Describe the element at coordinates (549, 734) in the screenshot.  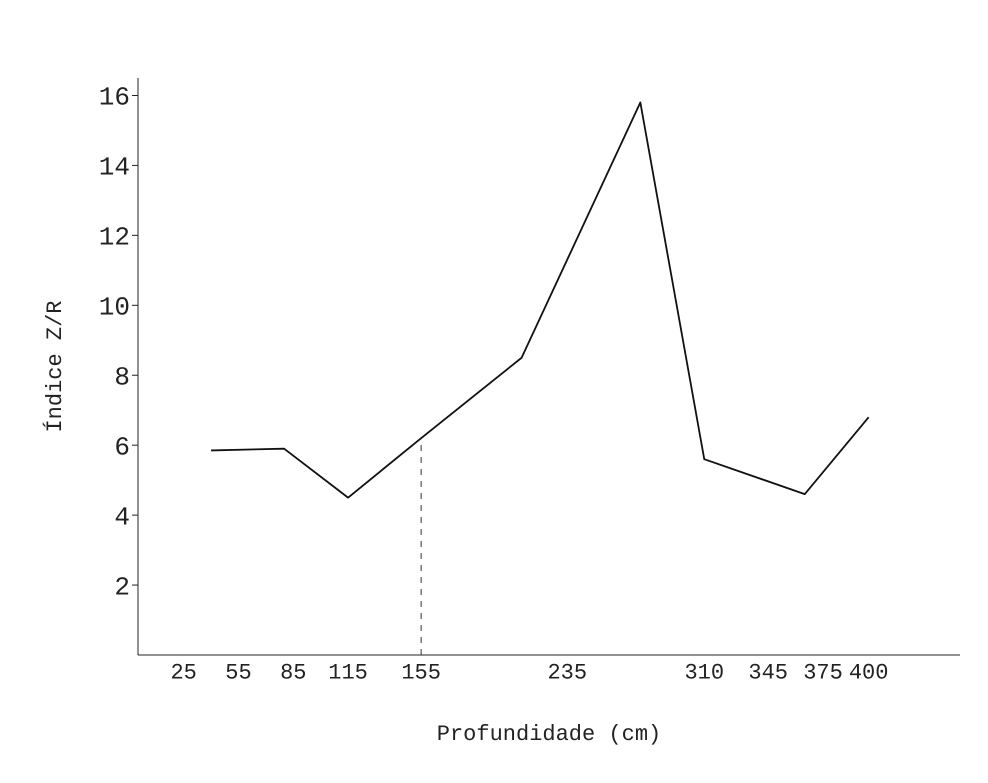
I see `x-axis-title: Profundidade (cm)` at that location.